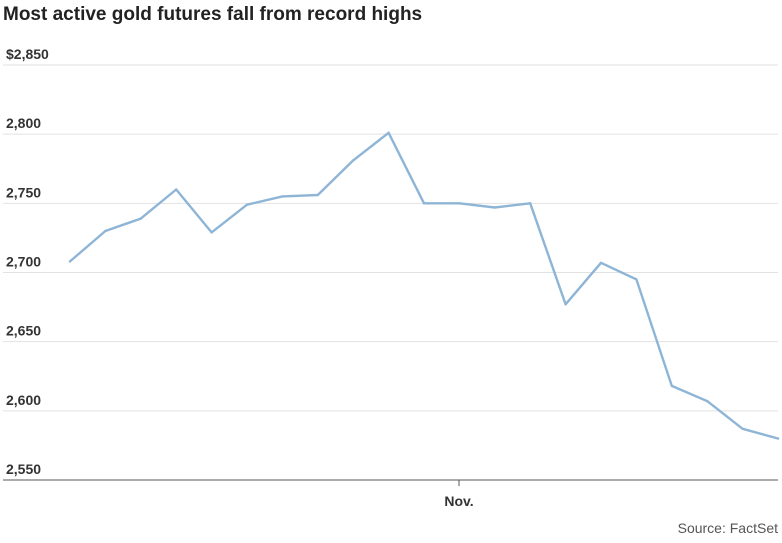 The image size is (782, 543). I want to click on y-tick-label: 2,650, so click(23, 331).